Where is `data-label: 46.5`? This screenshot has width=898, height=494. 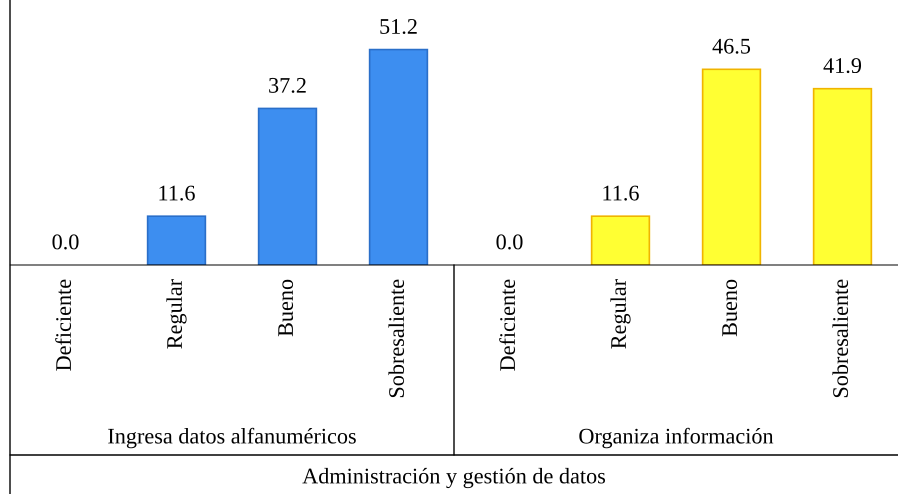 data-label: 46.5 is located at coordinates (731, 46).